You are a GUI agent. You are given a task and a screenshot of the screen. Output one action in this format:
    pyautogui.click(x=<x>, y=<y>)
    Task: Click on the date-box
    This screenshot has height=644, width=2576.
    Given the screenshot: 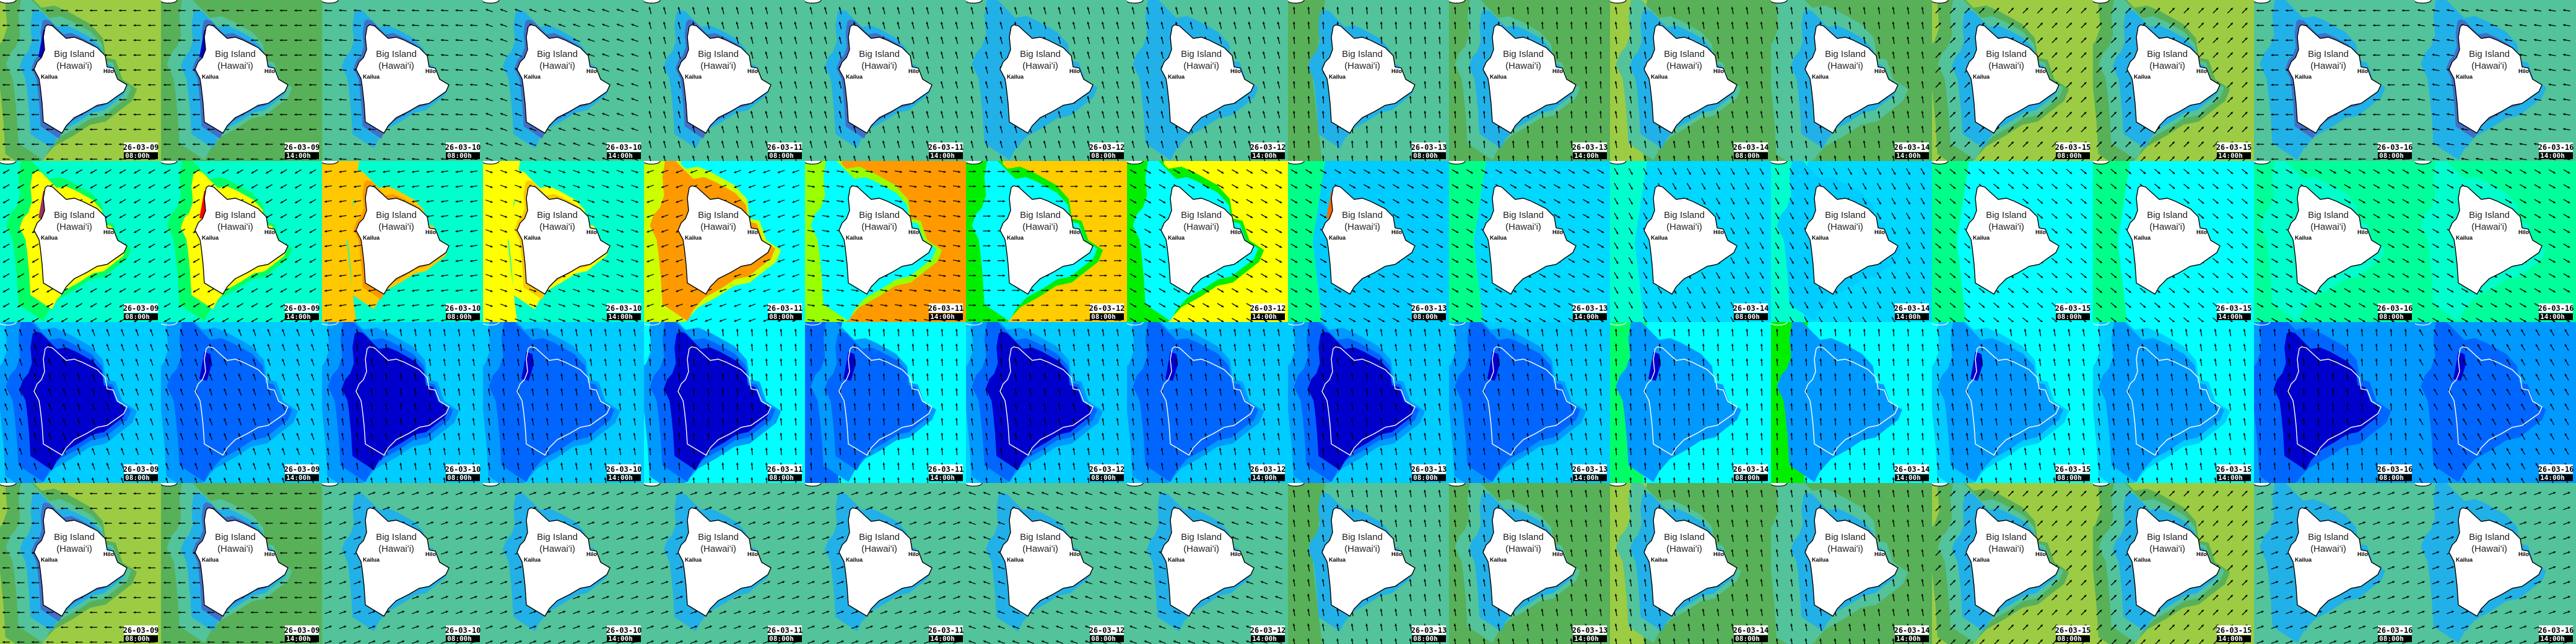 What is the action you would take?
    pyautogui.click(x=302, y=147)
    